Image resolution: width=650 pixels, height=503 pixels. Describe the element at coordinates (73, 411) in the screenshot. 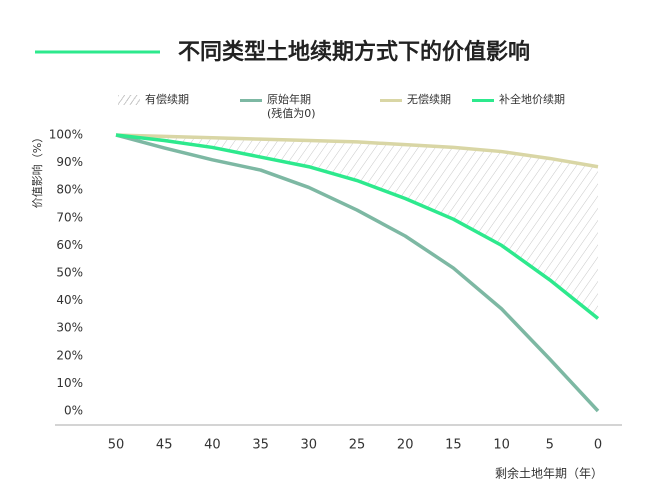

I see `y-tick-label: 0%` at that location.